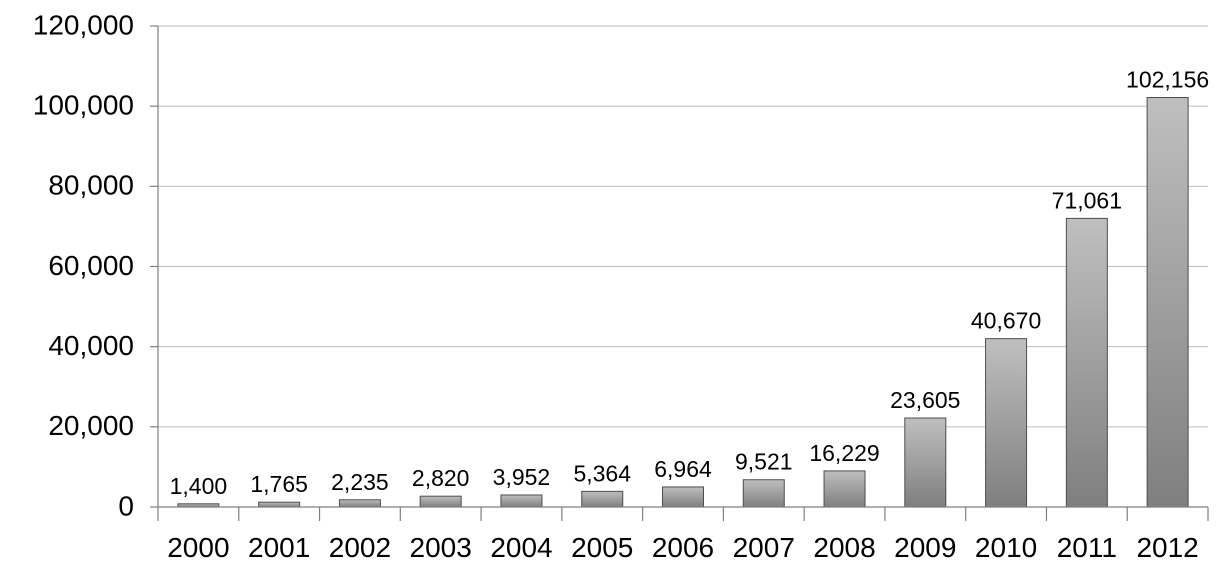 The width and height of the screenshot is (1230, 585). I want to click on bar-2002, so click(359, 503).